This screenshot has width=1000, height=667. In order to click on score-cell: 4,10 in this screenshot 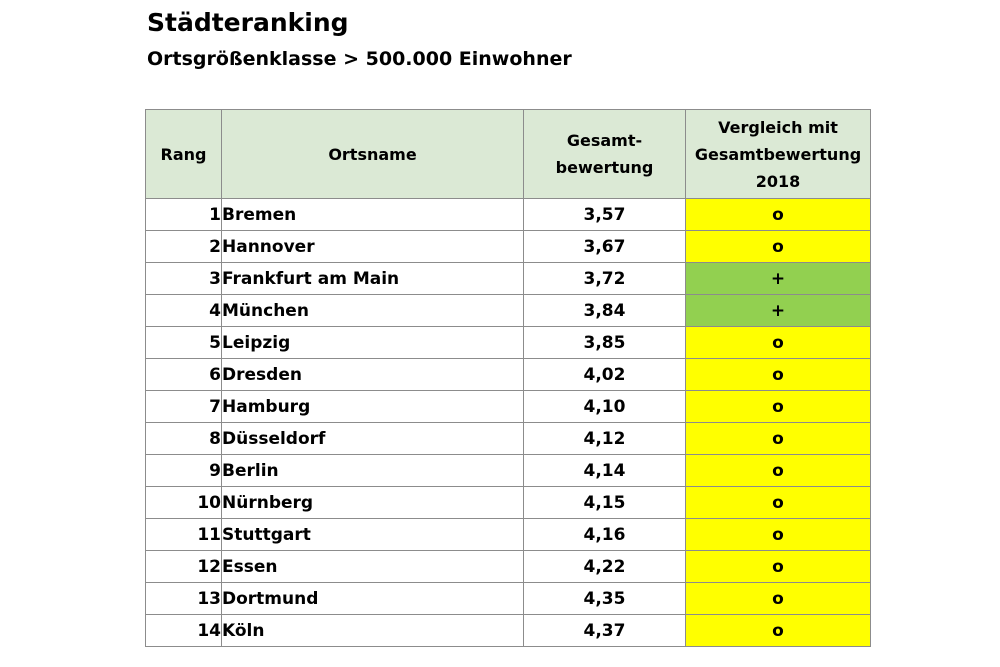, I will do `click(604, 406)`.